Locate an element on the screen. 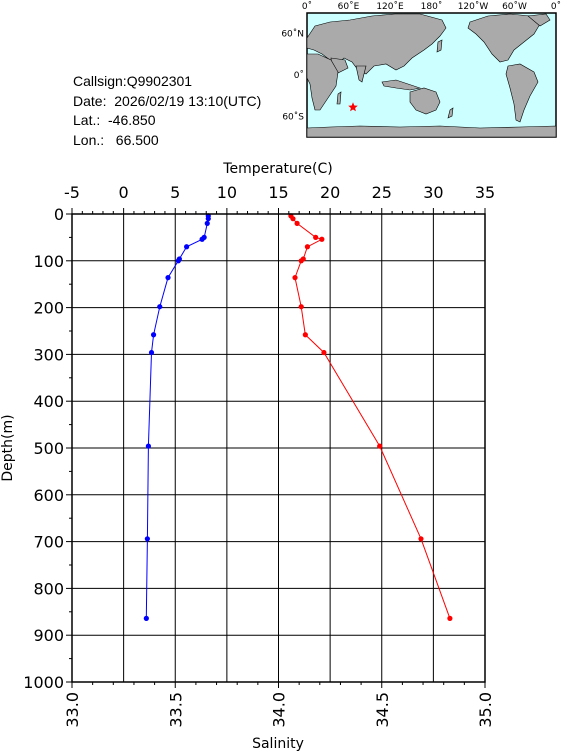 The image size is (564, 751). salinity-tick-label: 33.0 is located at coordinates (72, 710).